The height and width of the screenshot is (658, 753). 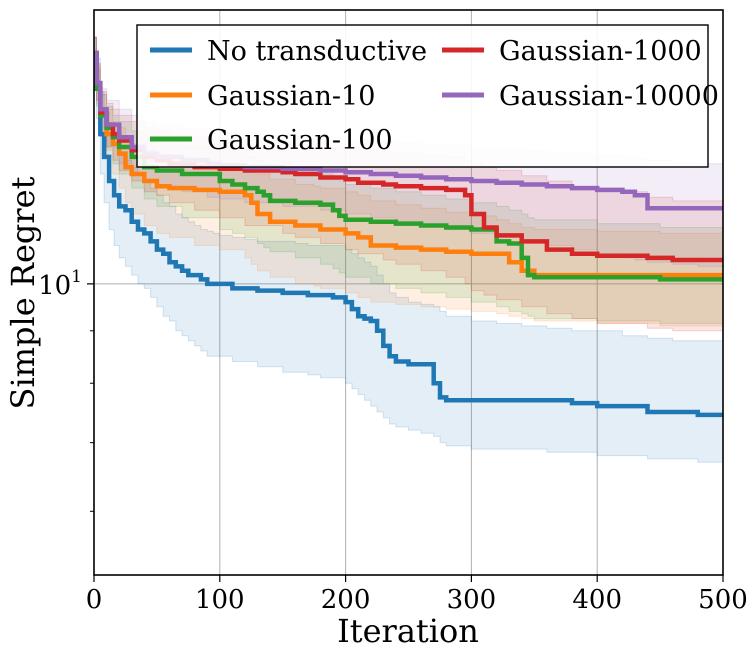 I want to click on x-tick-label-500: 500, so click(x=723, y=600).